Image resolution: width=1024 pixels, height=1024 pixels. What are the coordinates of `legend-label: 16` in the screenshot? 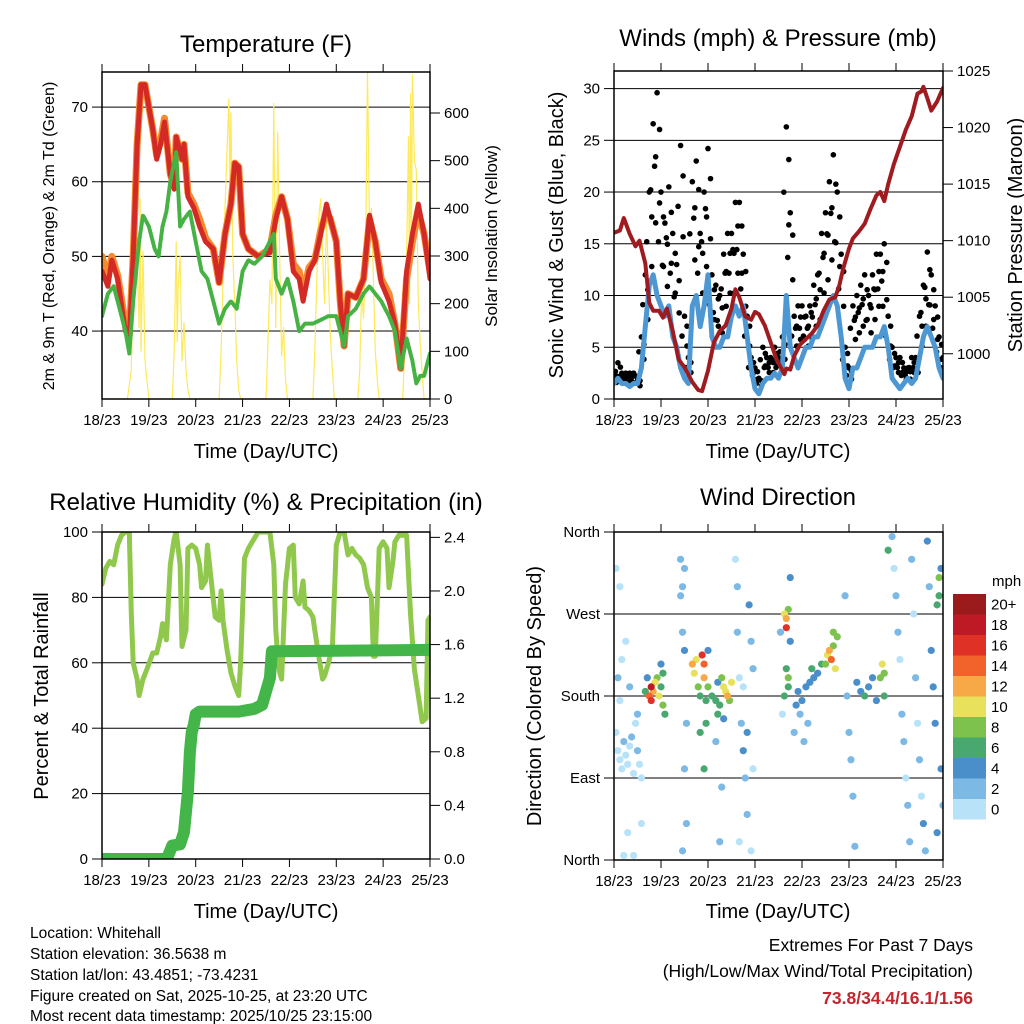 It's located at (999, 645).